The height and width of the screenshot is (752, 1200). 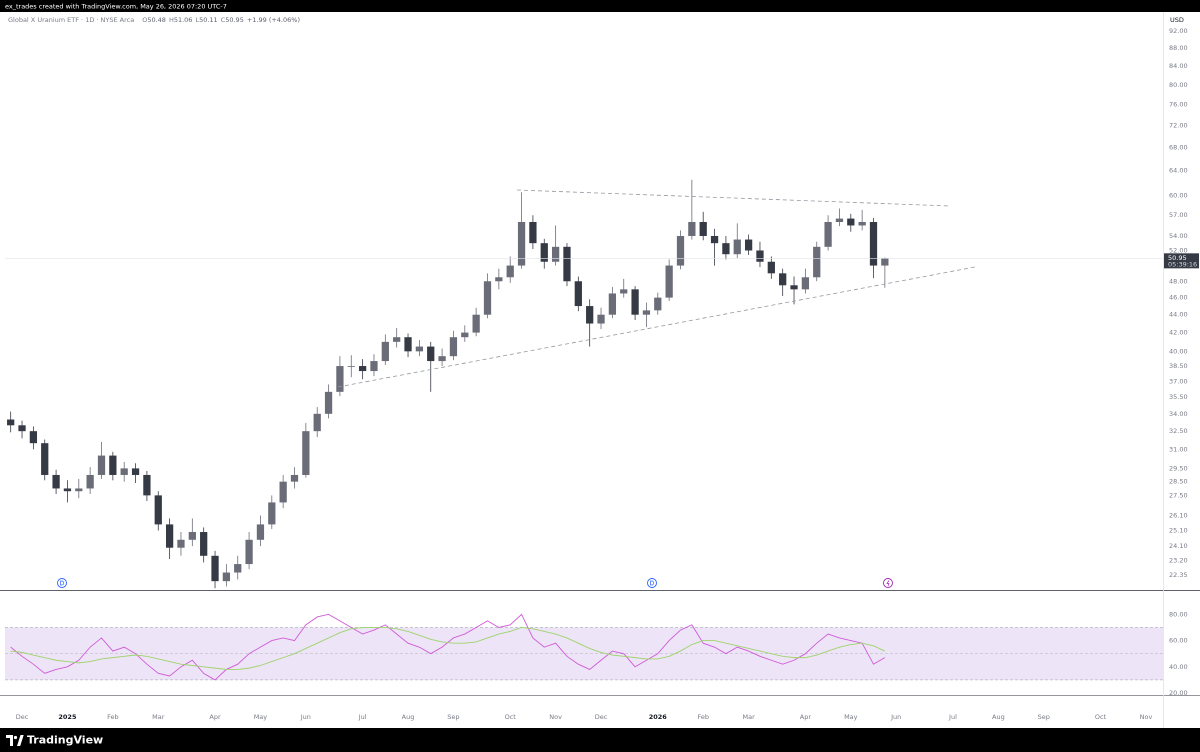 What do you see at coordinates (144, 20) in the screenshot?
I see `legend-label: O` at bounding box center [144, 20].